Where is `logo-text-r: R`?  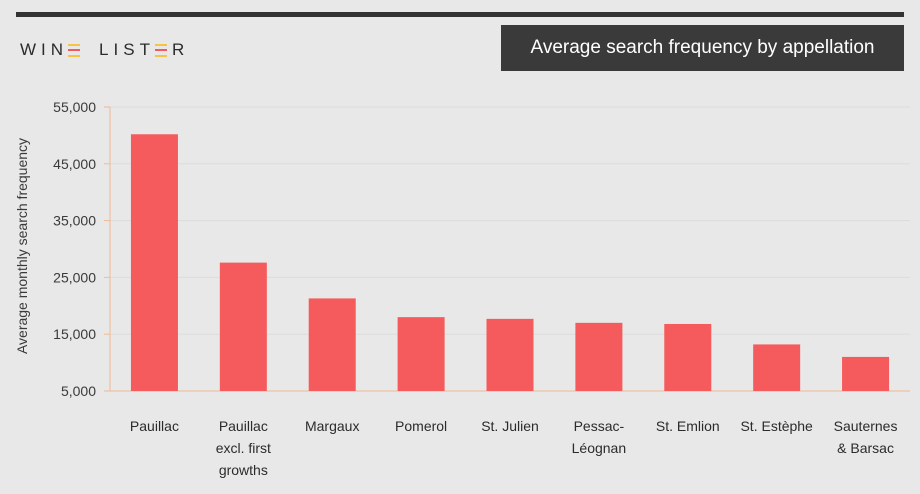
logo-text-r: R is located at coordinates (180, 49).